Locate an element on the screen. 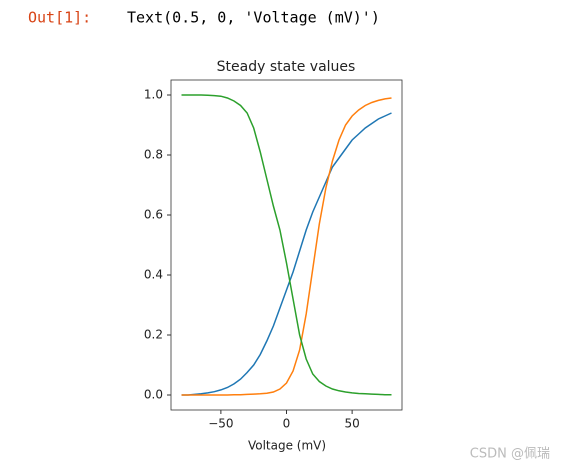  output-prompt: Out[1]: is located at coordinates (59, 18).